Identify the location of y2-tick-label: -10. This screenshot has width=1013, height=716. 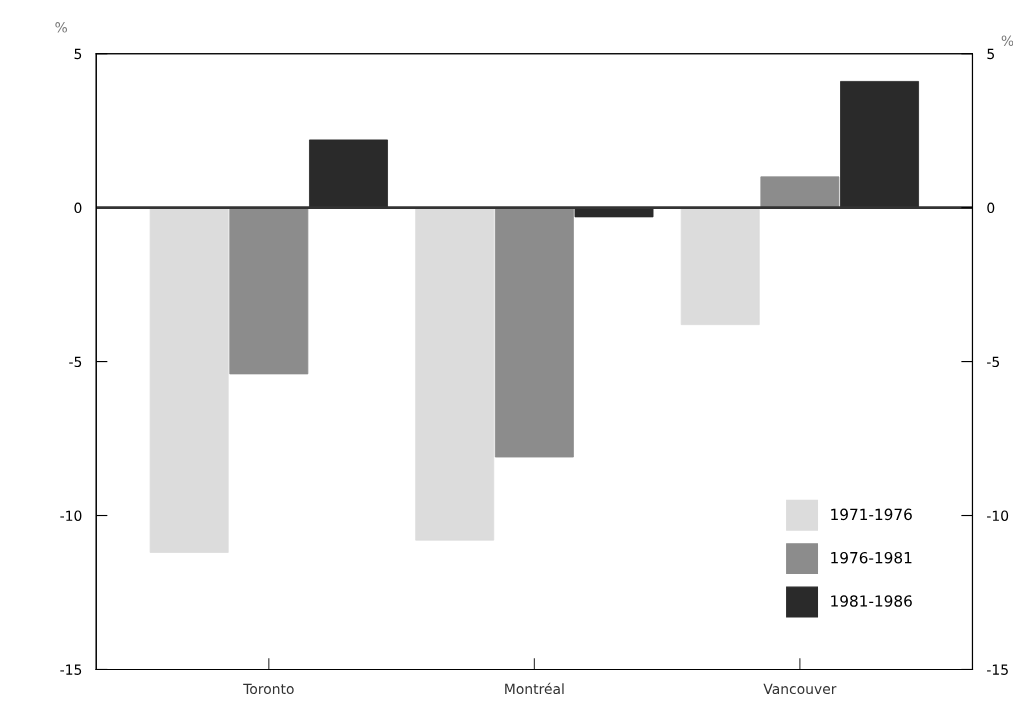
(998, 515).